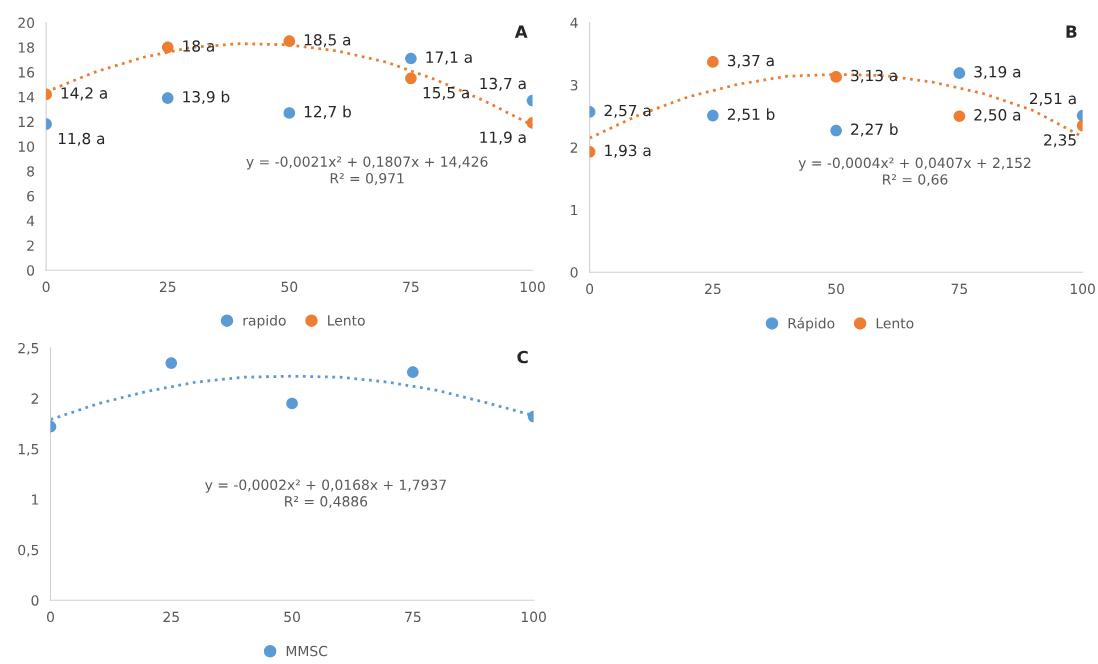 This screenshot has width=1098, height=664. What do you see at coordinates (915, 180) in the screenshot?
I see `annotation: R² = 0,66` at bounding box center [915, 180].